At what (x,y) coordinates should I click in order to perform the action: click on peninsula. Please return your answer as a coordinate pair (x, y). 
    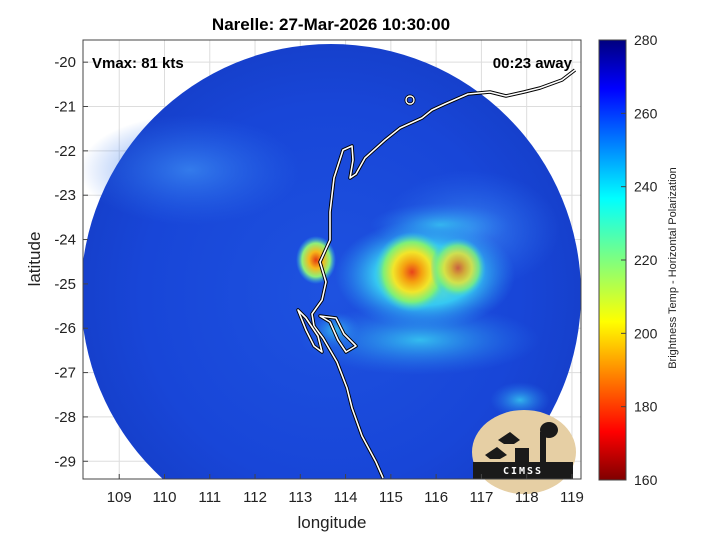
    Looking at the image, I should click on (310, 331).